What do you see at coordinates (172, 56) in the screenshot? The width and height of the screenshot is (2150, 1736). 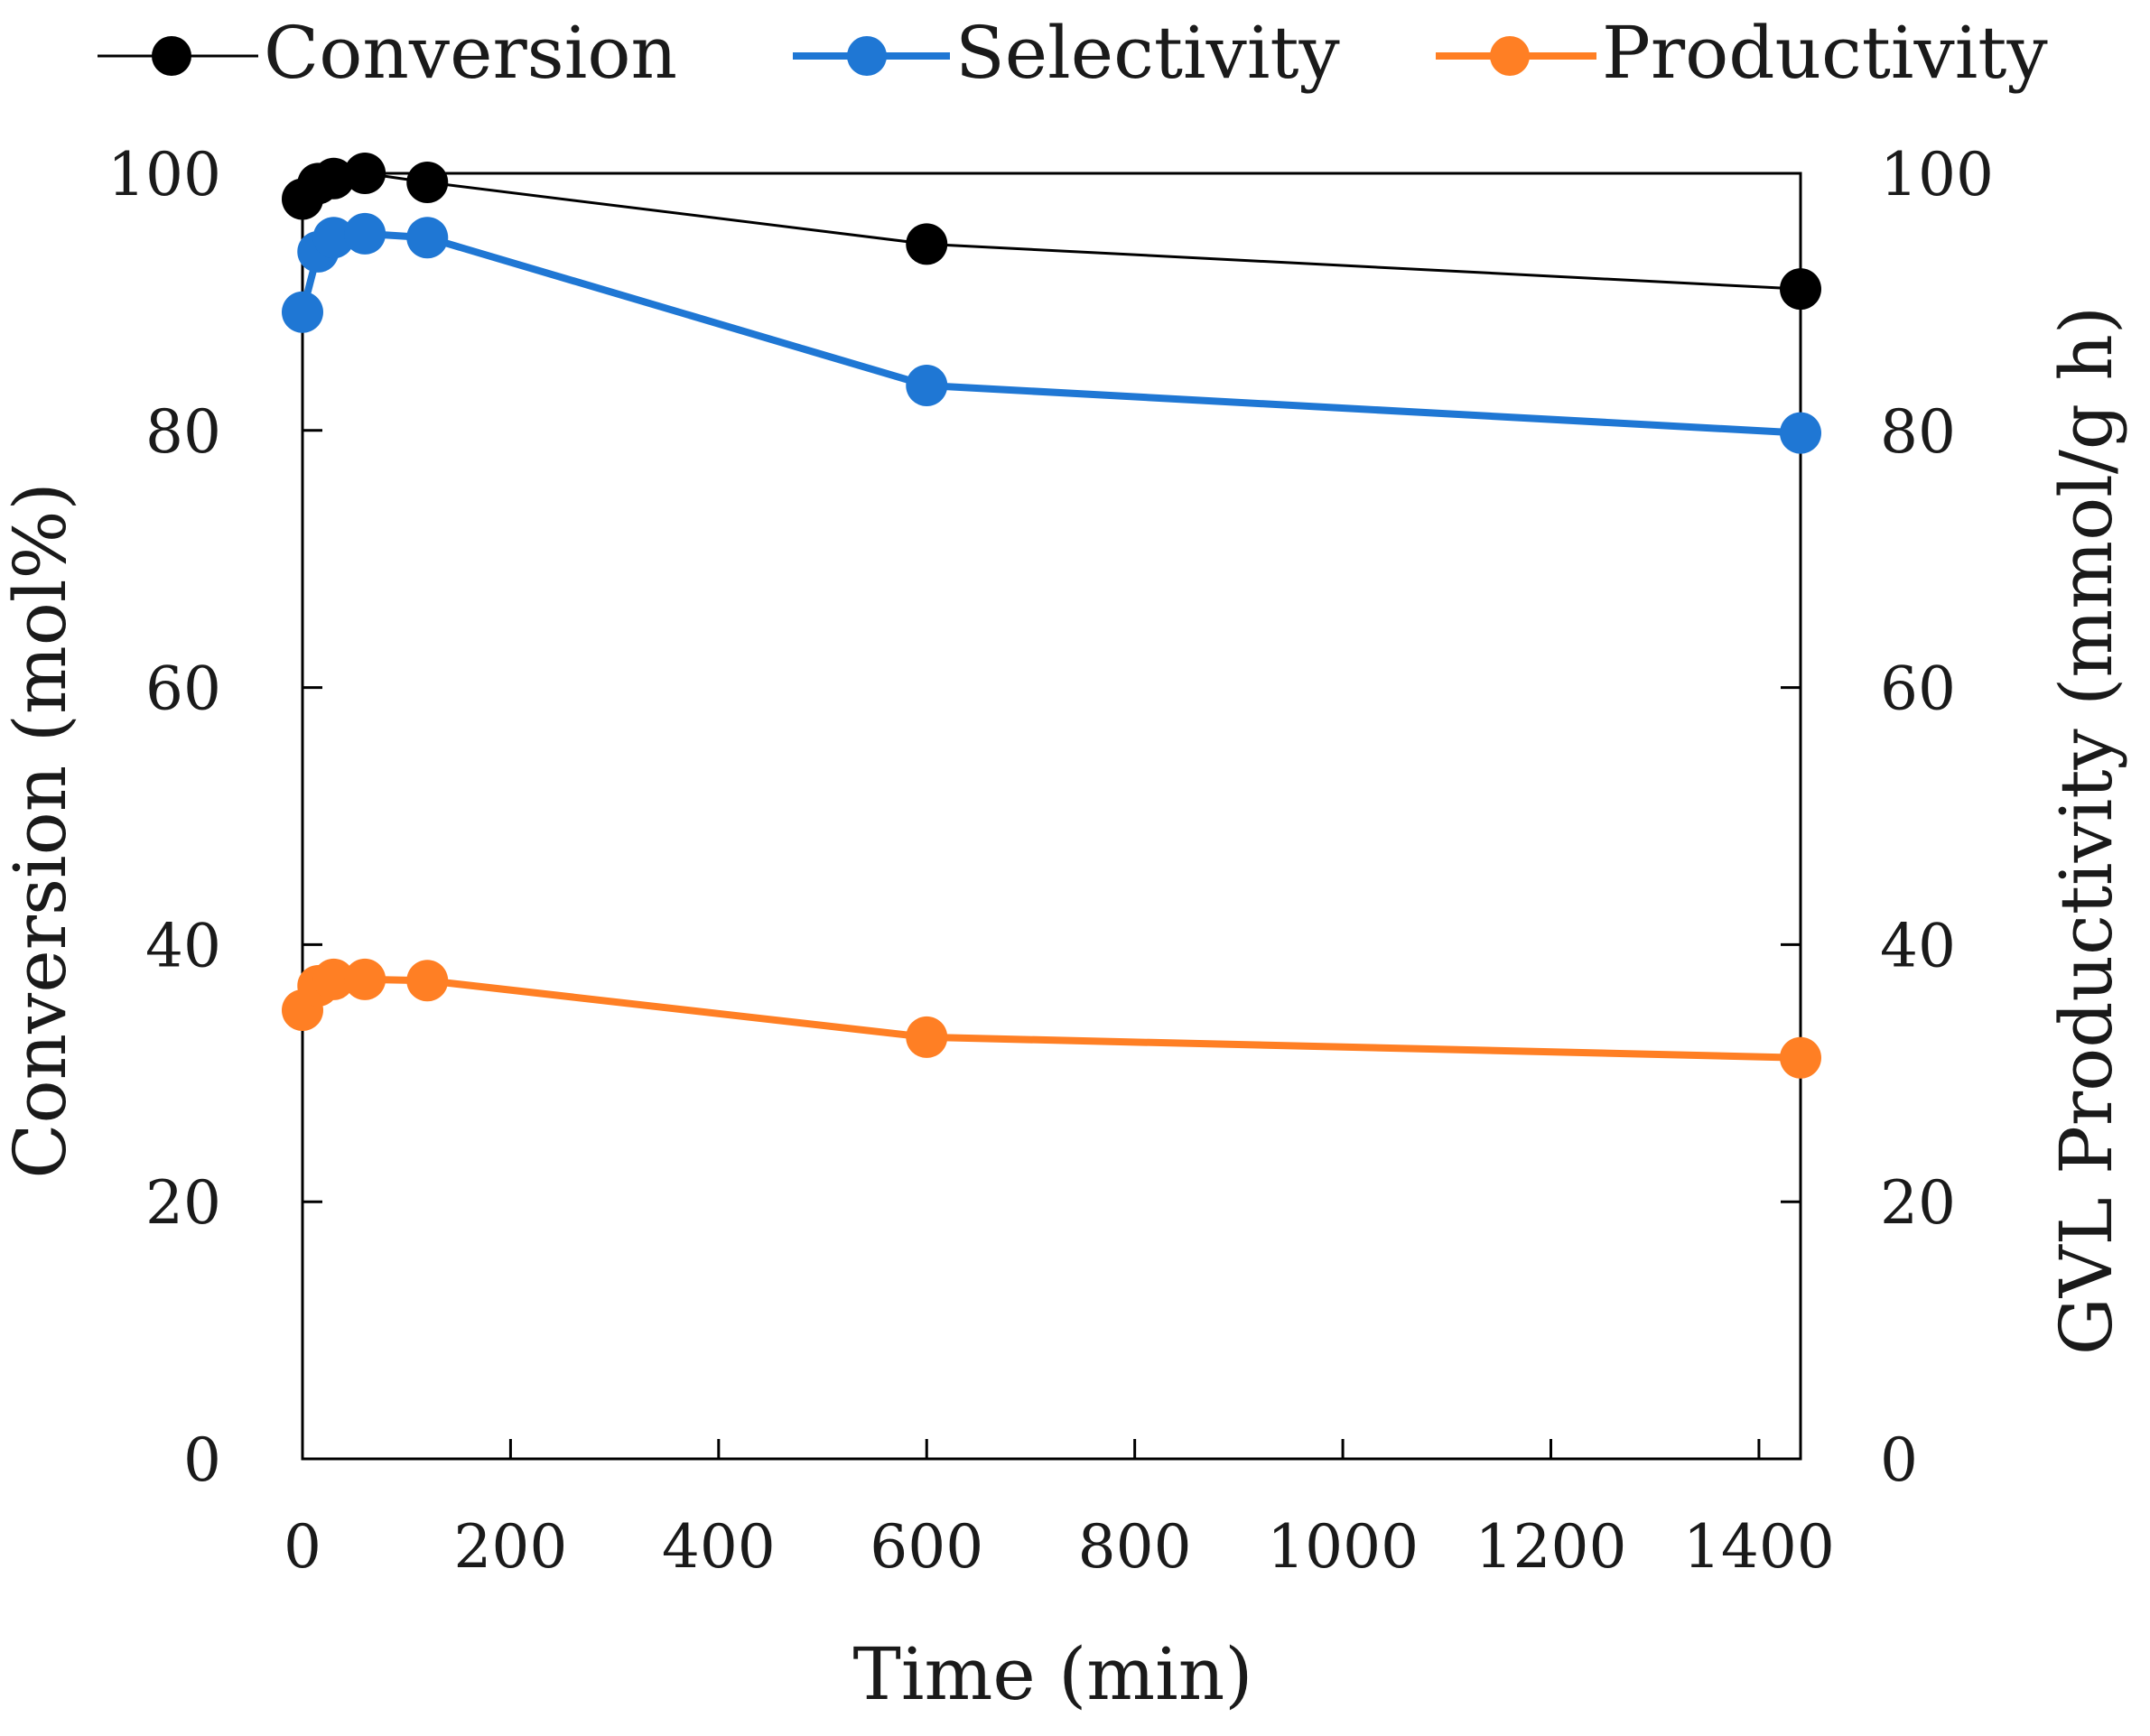 I see `legend-marker-conversion` at bounding box center [172, 56].